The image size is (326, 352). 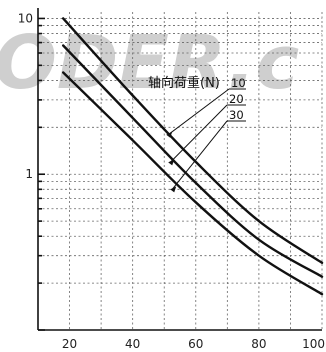 What do you see at coordinates (29, 174) in the screenshot?
I see `y-tick-label: 1` at bounding box center [29, 174].